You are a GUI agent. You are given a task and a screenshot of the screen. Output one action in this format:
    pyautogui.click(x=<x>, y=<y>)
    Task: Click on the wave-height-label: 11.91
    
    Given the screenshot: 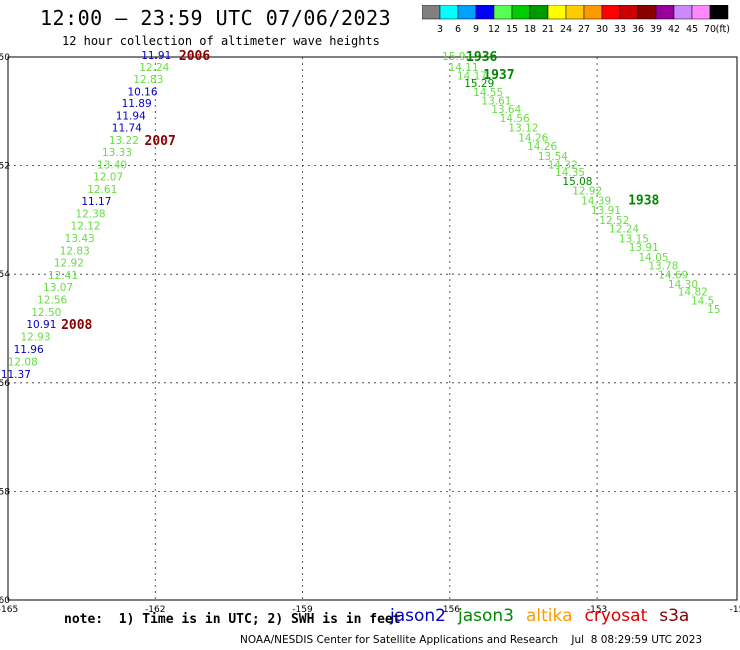 What is the action you would take?
    pyautogui.click(x=156, y=56)
    